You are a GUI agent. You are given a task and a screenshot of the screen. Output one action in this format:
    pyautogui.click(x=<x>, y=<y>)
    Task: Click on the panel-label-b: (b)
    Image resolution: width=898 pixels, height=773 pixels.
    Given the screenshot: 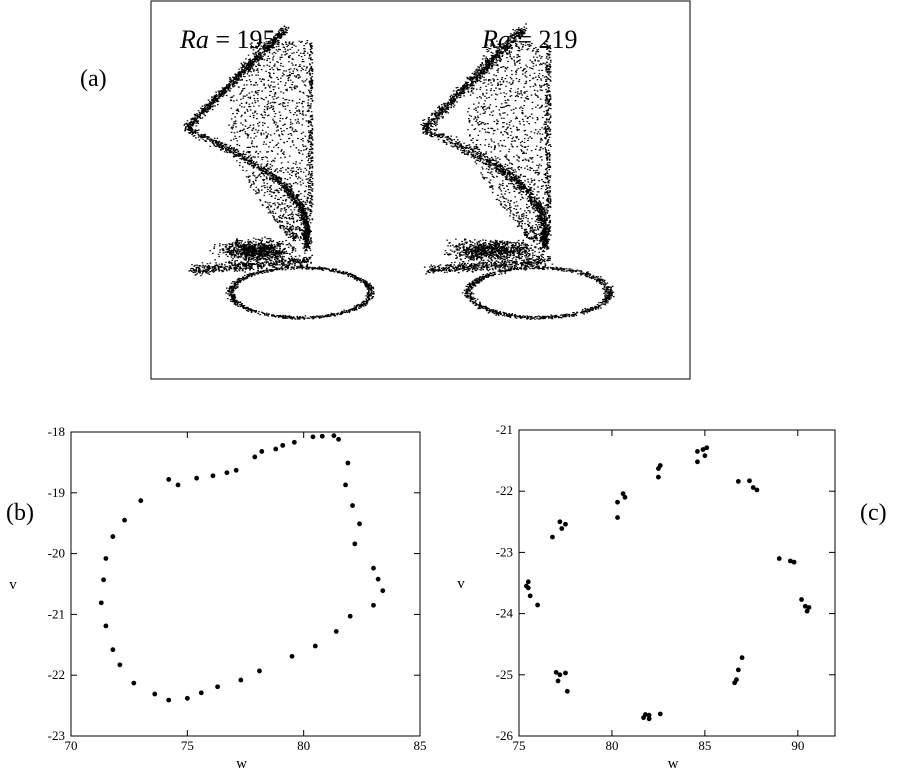 What is the action you would take?
    pyautogui.click(x=20, y=513)
    